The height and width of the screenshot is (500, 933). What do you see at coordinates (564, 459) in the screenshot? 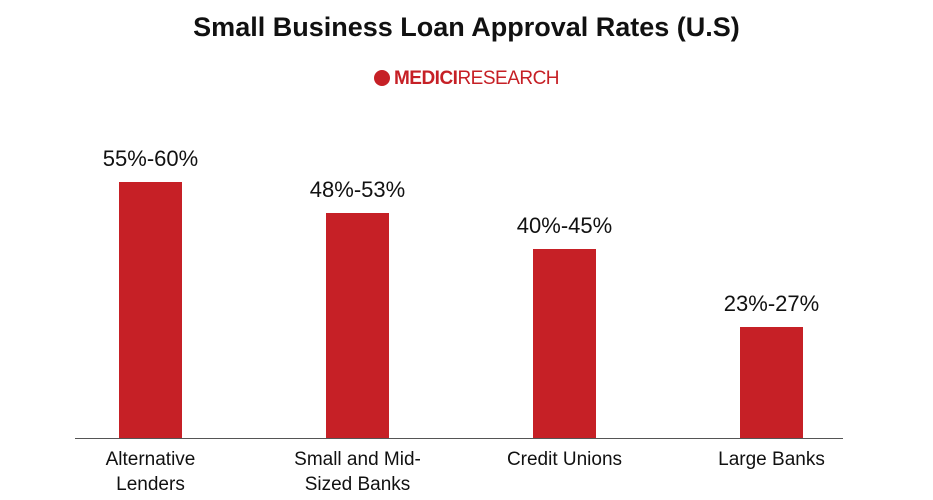
I see `x-tick-label: Credit Unions` at bounding box center [564, 459].